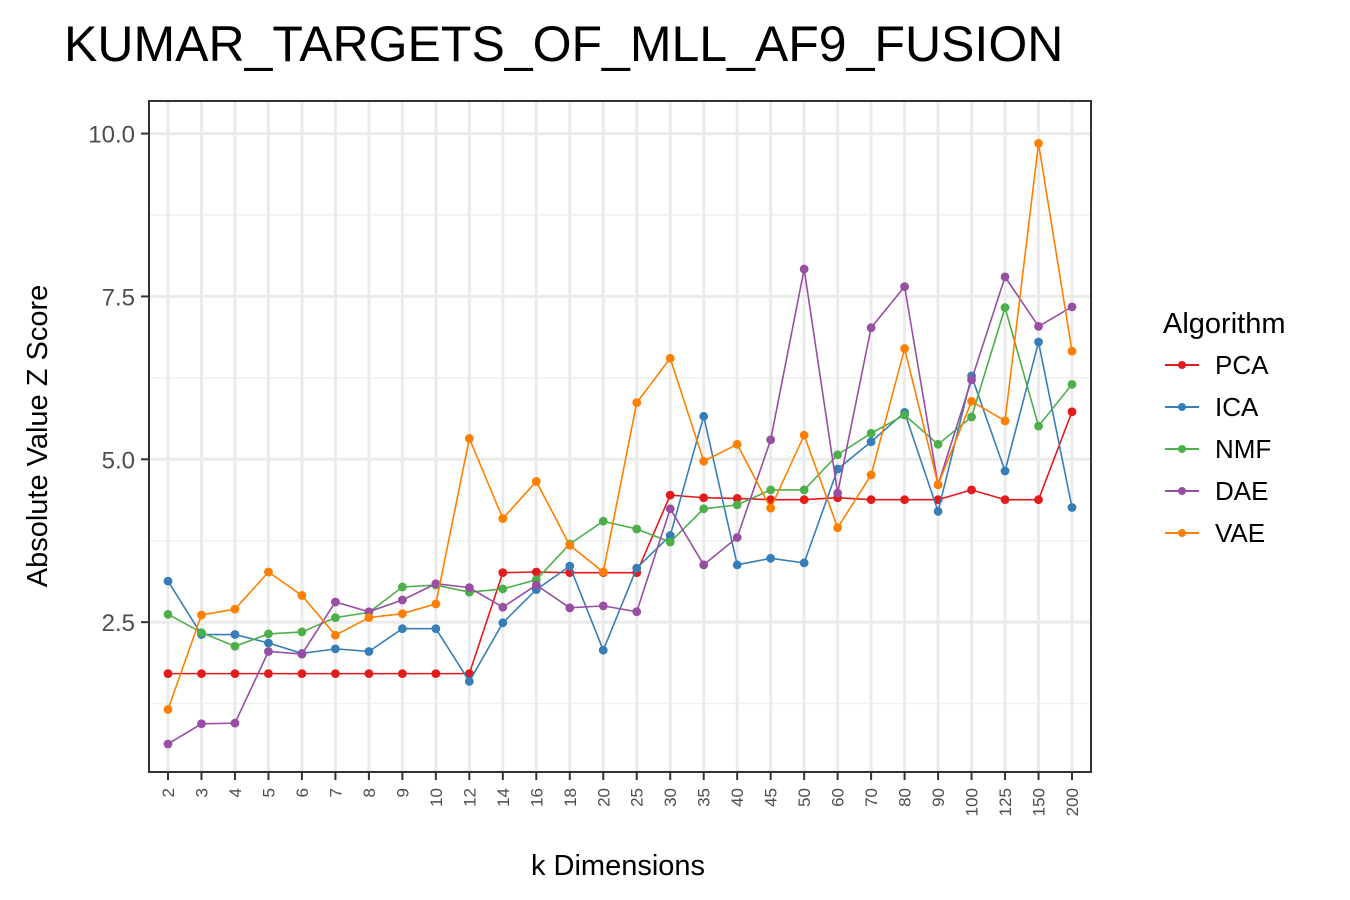 This screenshot has height=900, width=1350. I want to click on x-tick-label: 40, so click(737, 797).